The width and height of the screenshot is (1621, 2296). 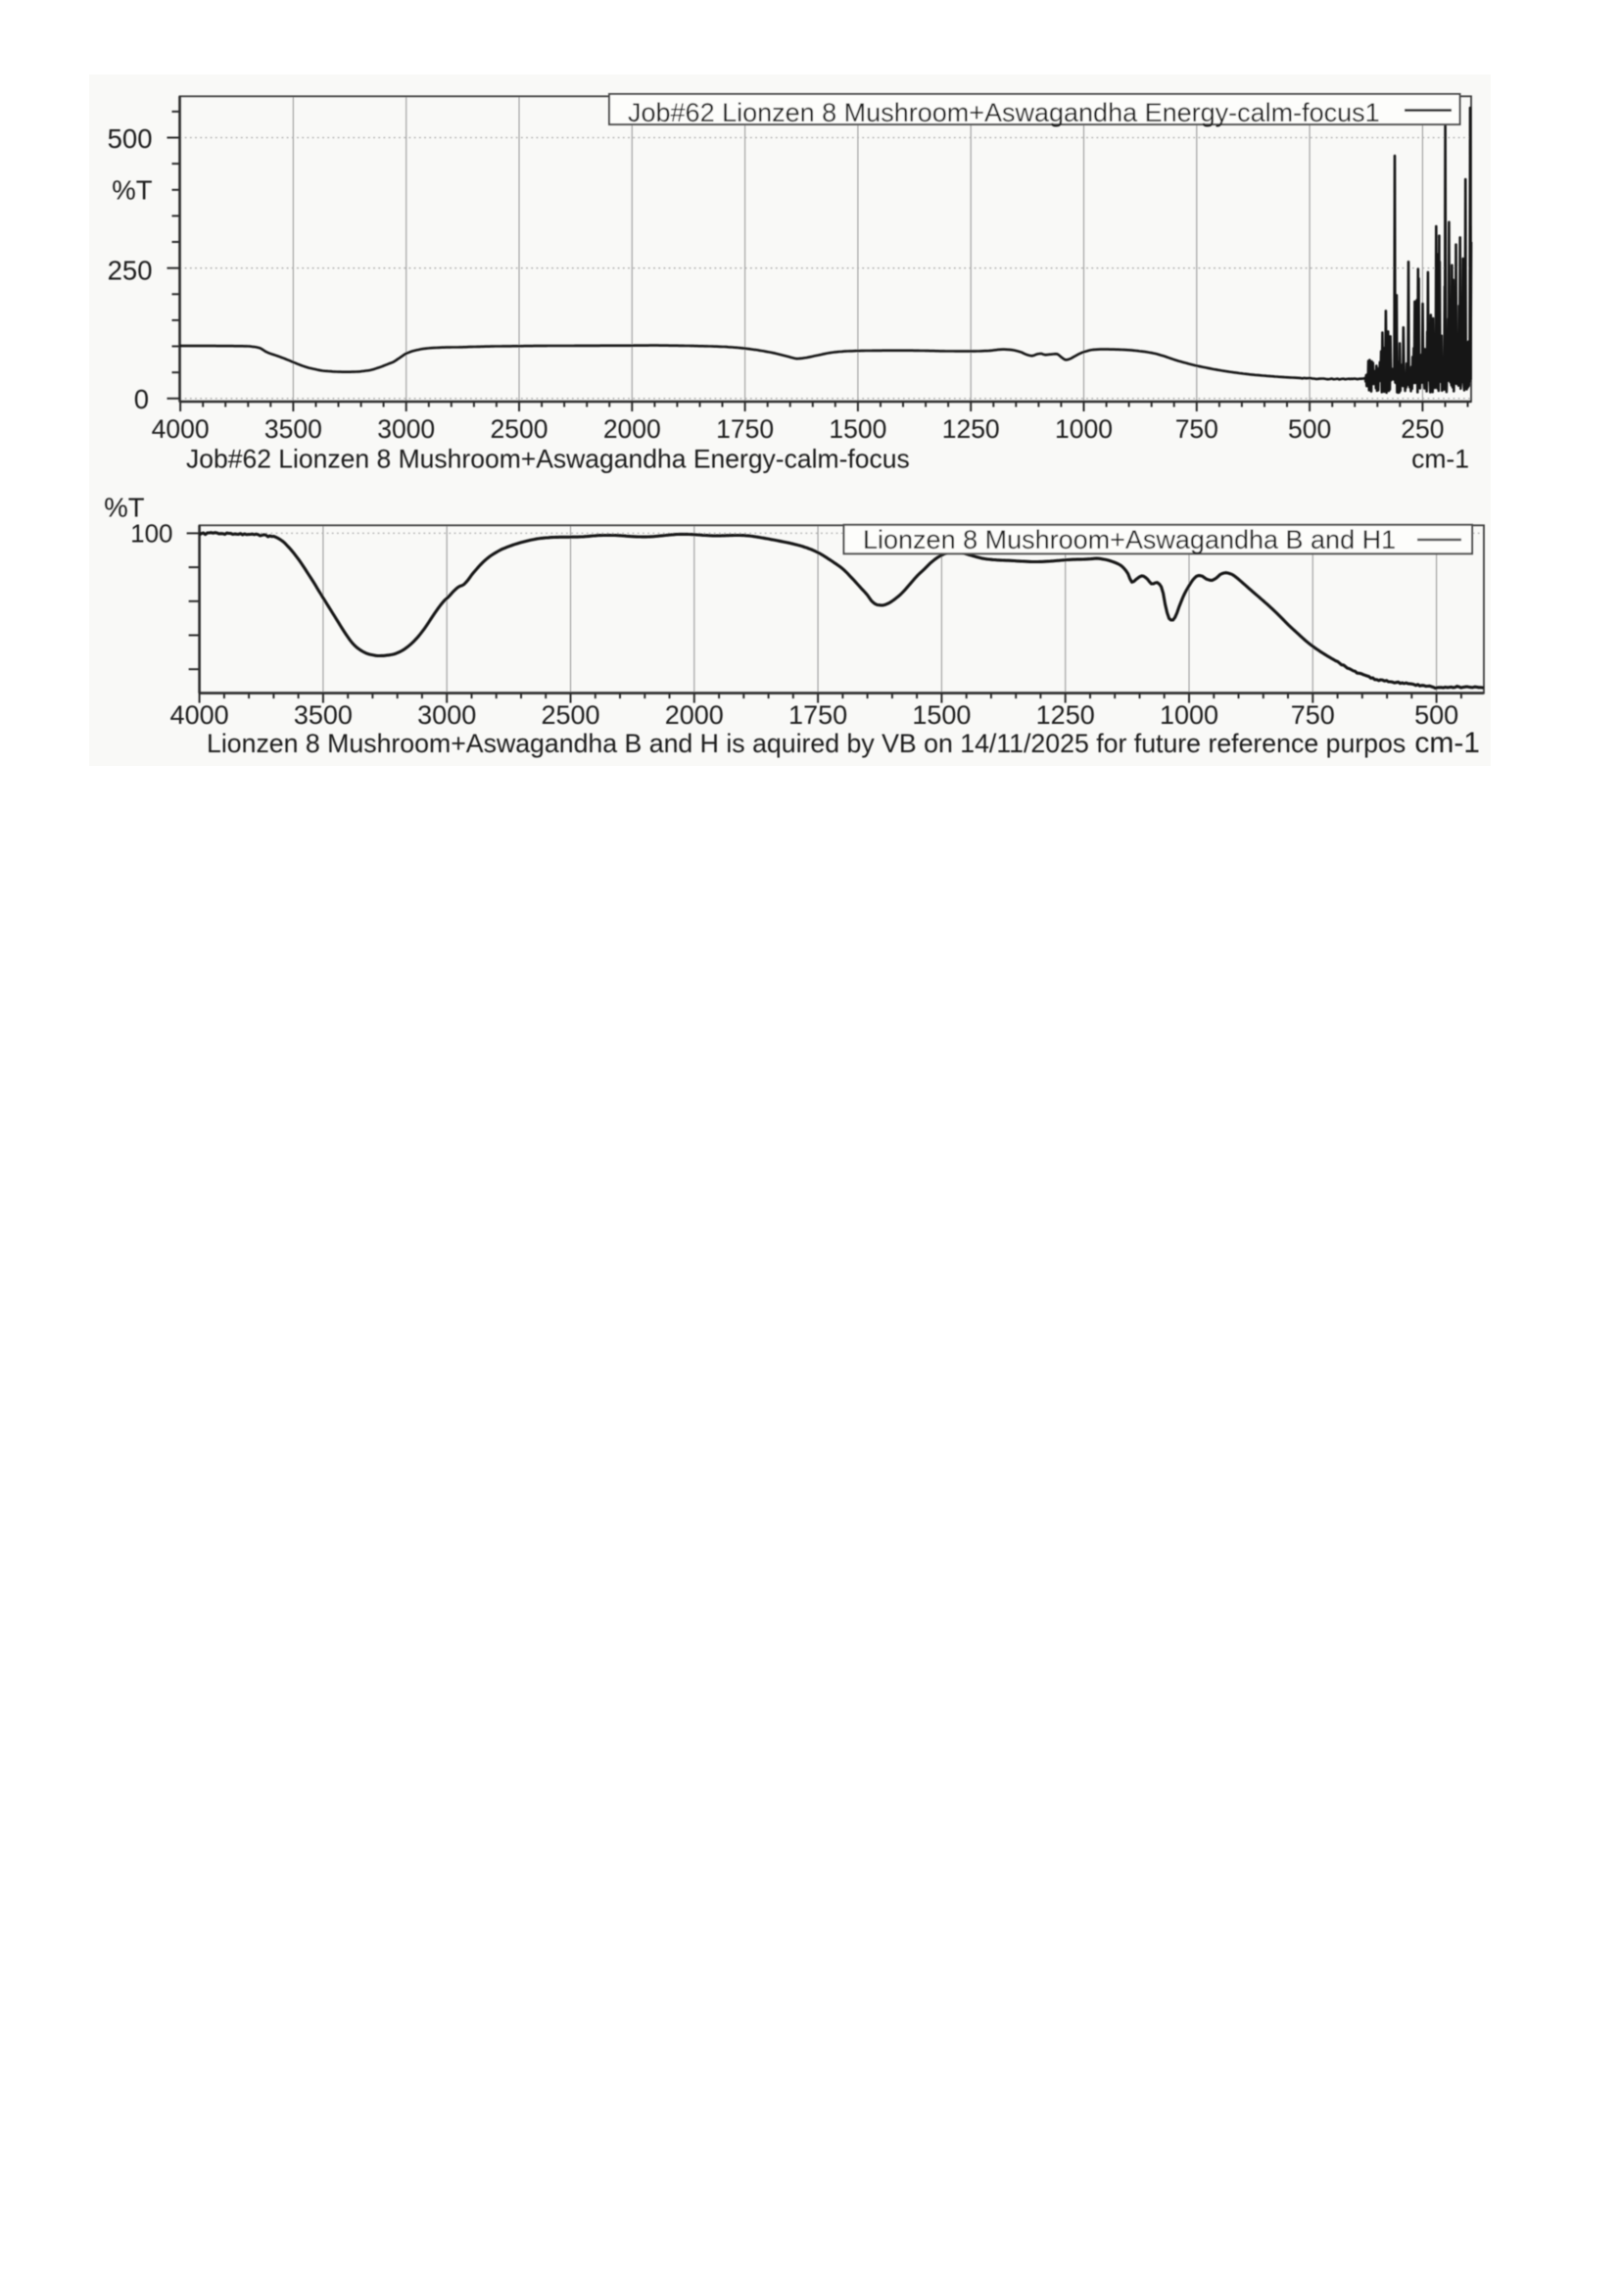 I want to click on svg-text: 100, so click(x=151, y=534).